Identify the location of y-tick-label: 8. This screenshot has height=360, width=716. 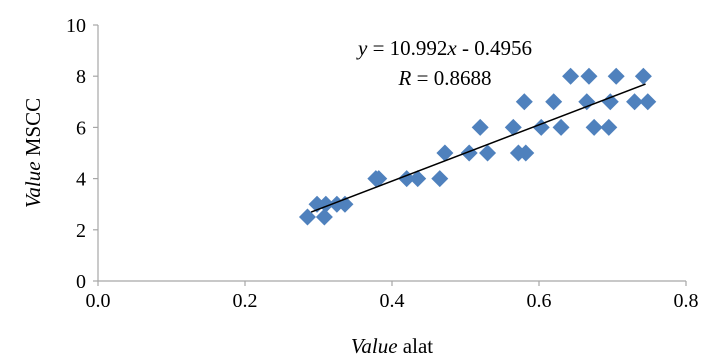
(81, 77).